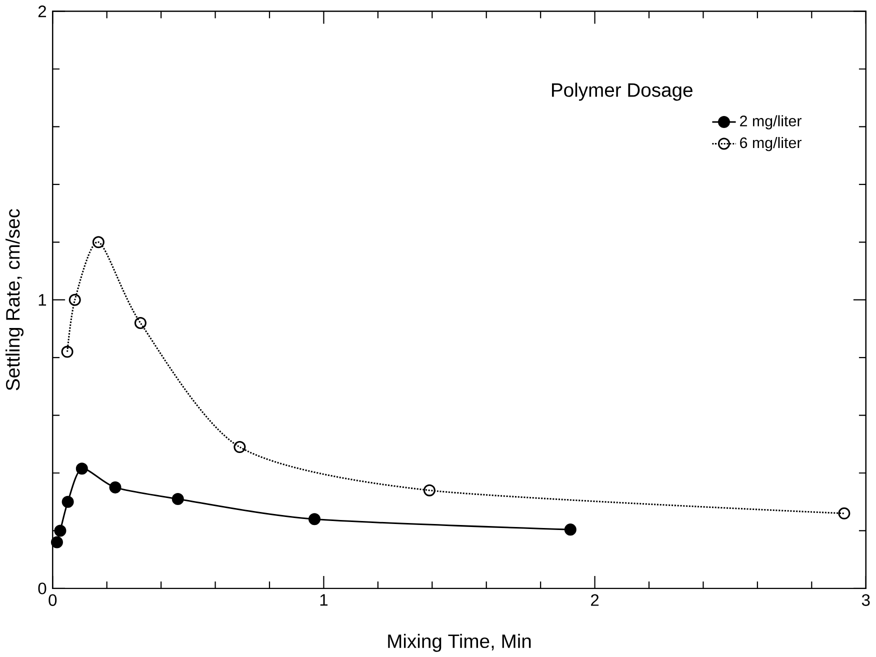 Image resolution: width=876 pixels, height=657 pixels. What do you see at coordinates (42, 588) in the screenshot?
I see `y-tick-label: 0` at bounding box center [42, 588].